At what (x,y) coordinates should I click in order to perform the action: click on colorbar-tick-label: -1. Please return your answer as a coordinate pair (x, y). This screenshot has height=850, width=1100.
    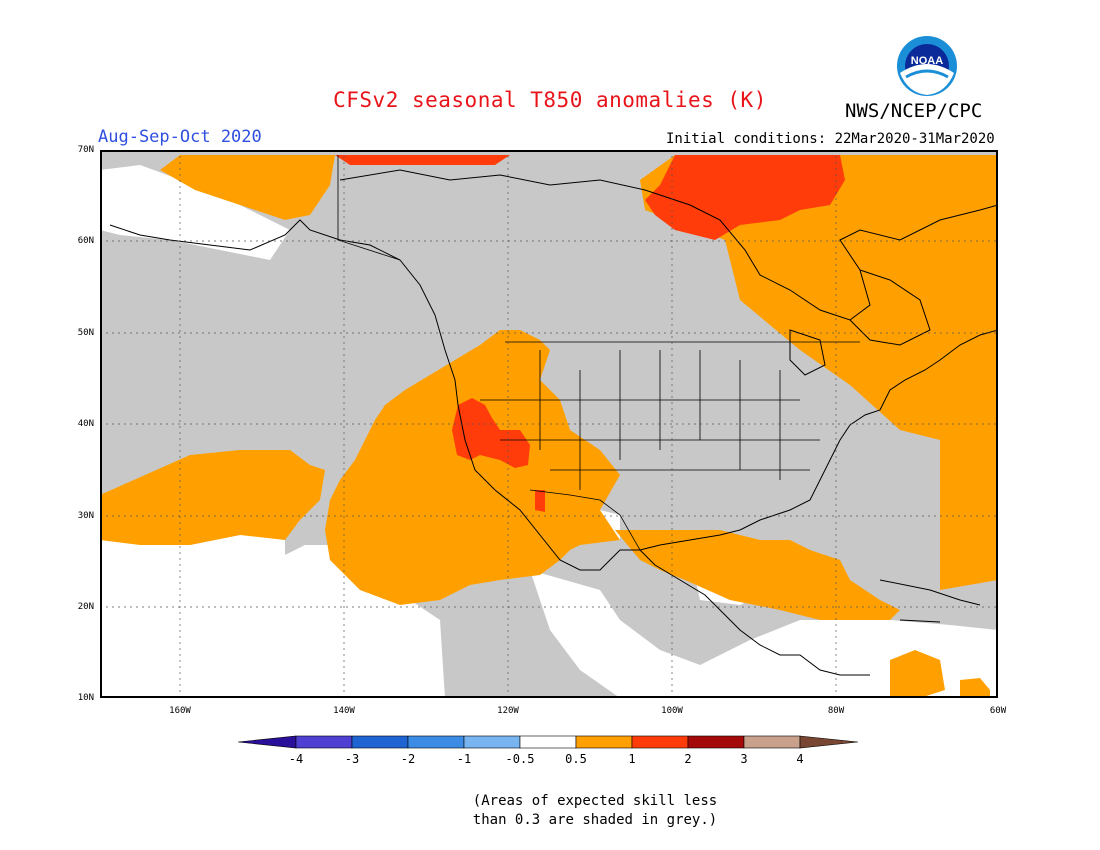
    Looking at the image, I should click on (464, 759).